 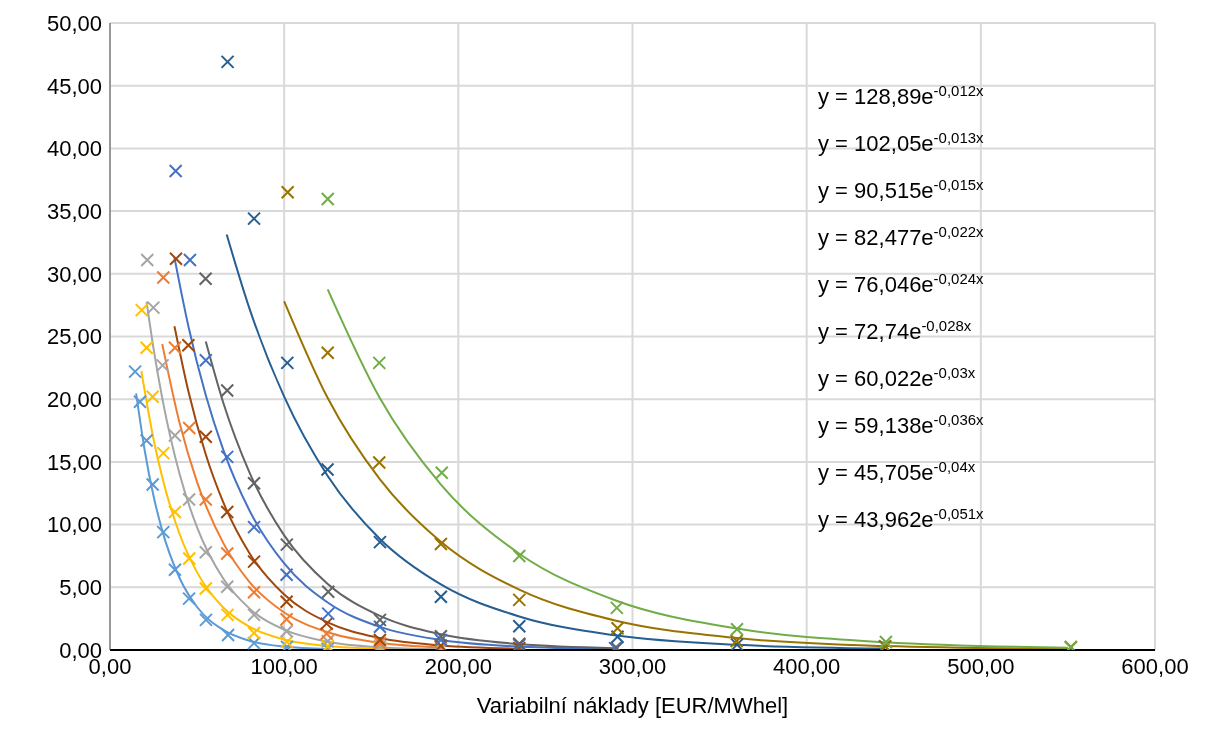 I want to click on x-tick-label: 300,00, so click(x=632, y=666).